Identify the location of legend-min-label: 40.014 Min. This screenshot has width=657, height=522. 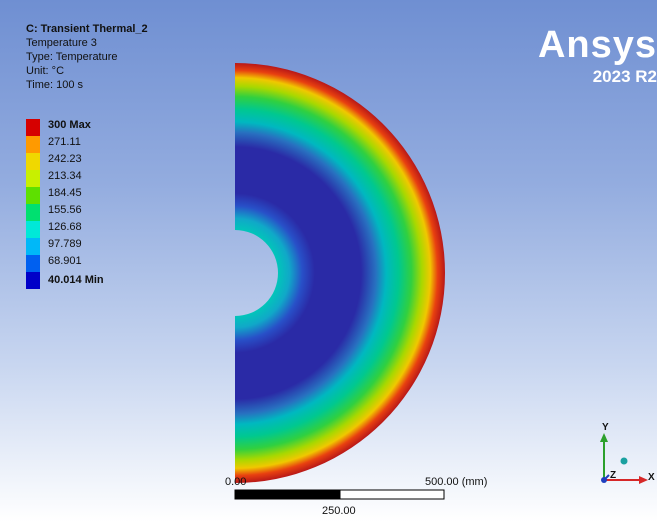
(76, 280).